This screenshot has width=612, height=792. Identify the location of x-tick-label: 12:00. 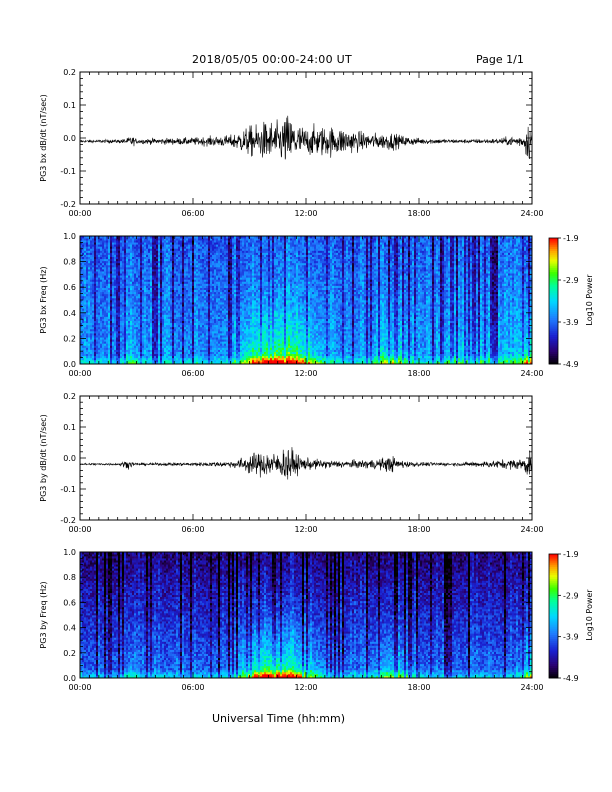
(305, 213).